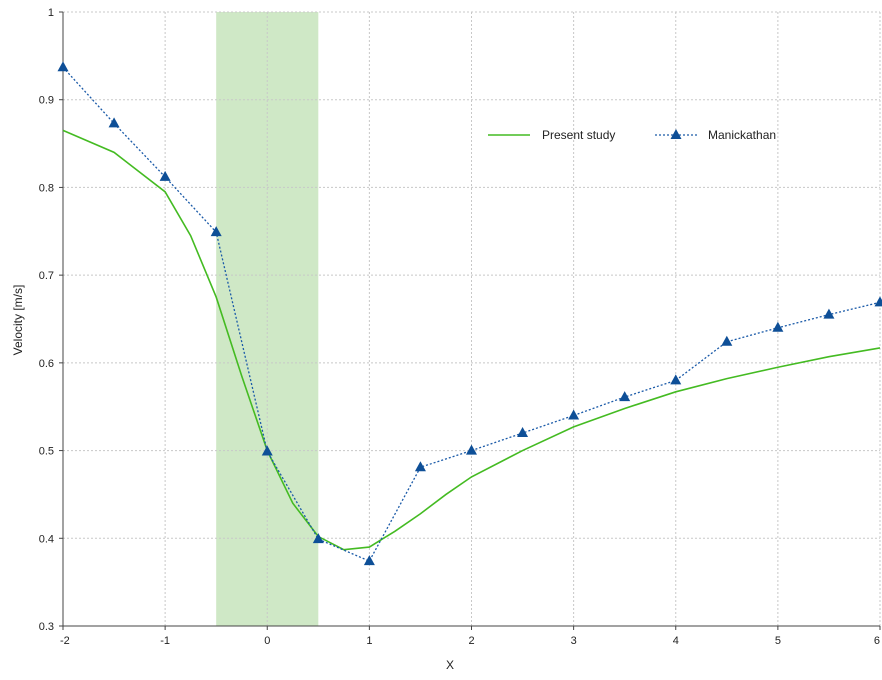 The height and width of the screenshot is (680, 882). Describe the element at coordinates (46, 276) in the screenshot. I see `y-tick-label: 0.7` at that location.